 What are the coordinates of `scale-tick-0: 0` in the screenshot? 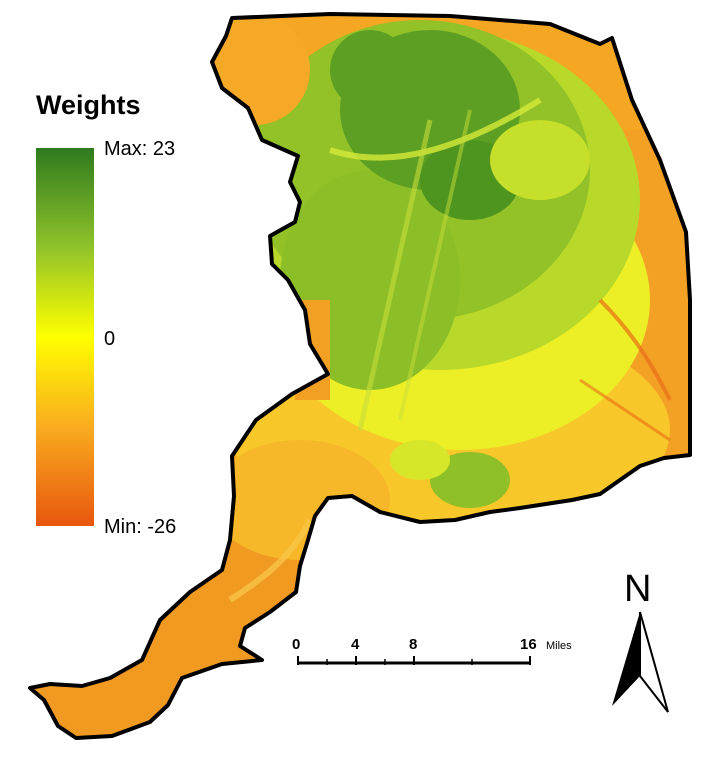 It's located at (296, 644).